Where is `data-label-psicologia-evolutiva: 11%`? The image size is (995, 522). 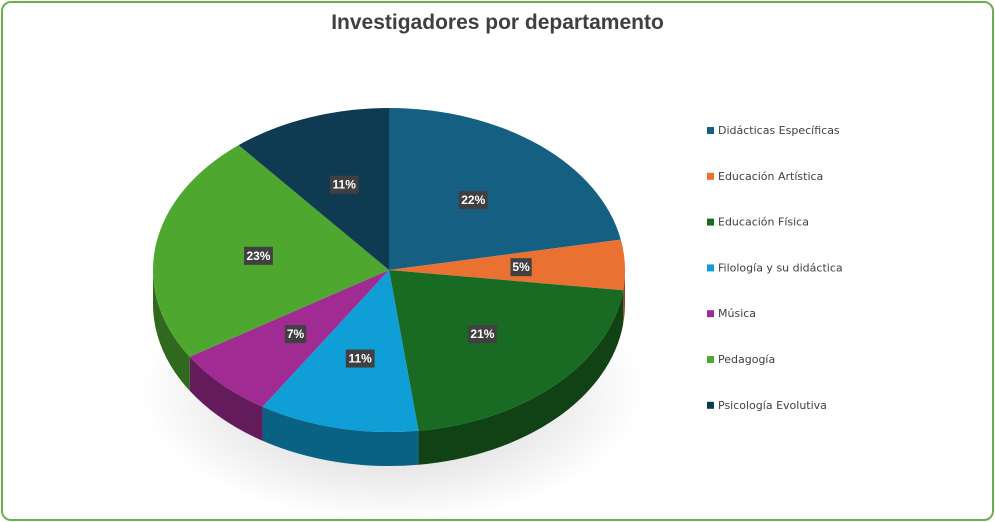
data-label-psicologia-evolutiva: 11% is located at coordinates (344, 184).